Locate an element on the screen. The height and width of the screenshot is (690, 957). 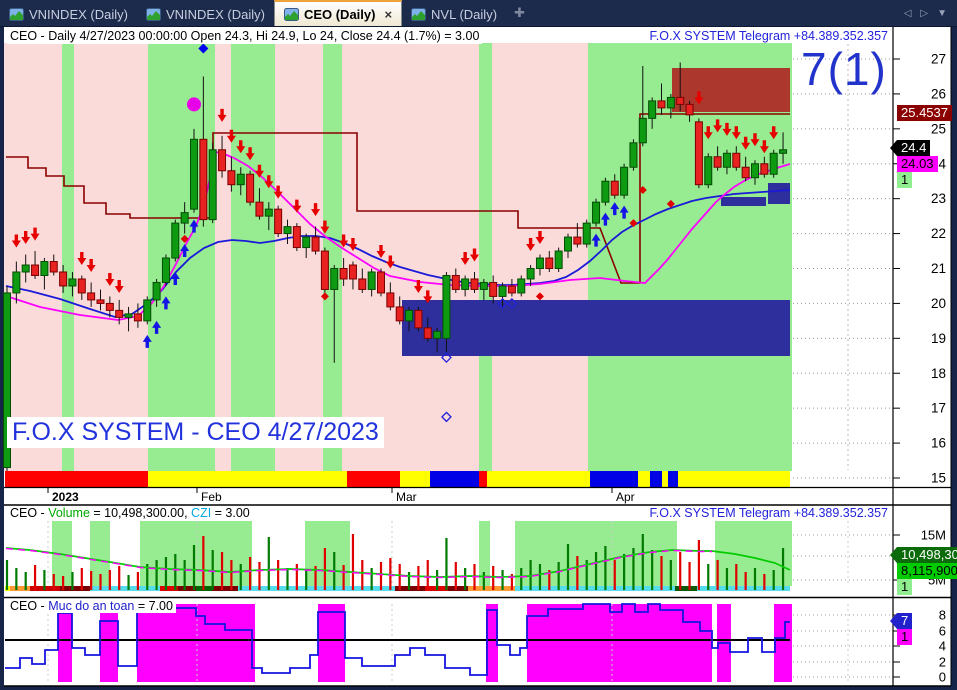
date-label: 2023 is located at coordinates (65, 497).